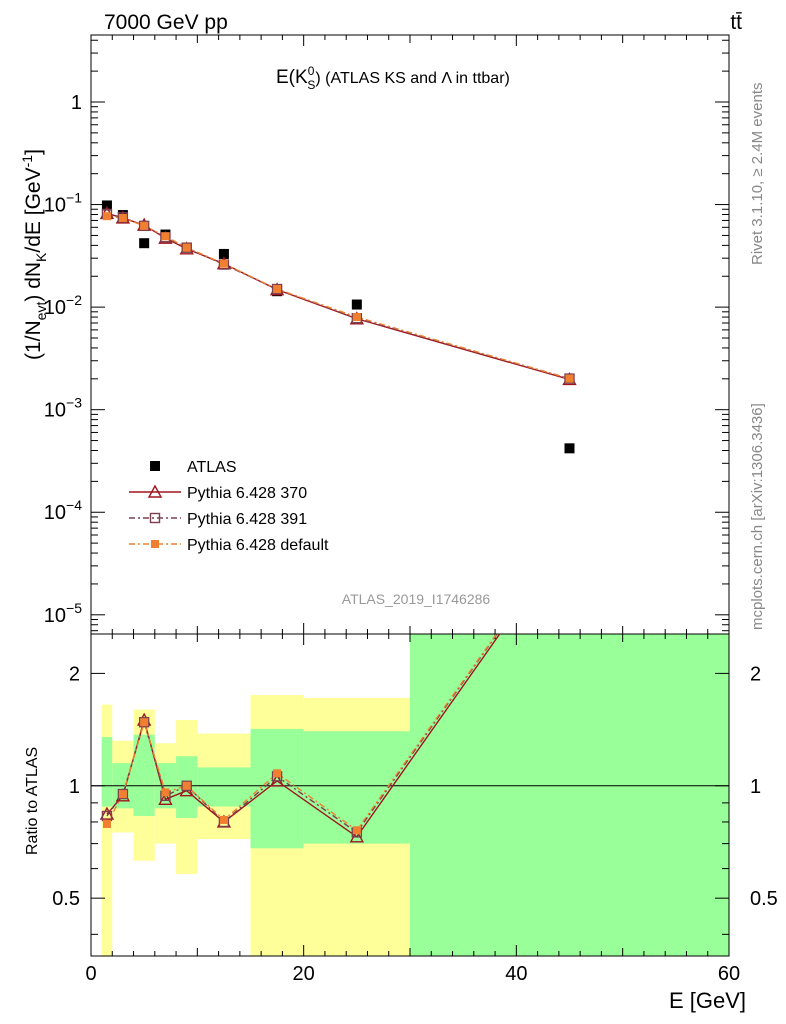 This screenshot has height=1024, width=786. I want to click on ratio-y-tick-label-right: 1, so click(755, 787).